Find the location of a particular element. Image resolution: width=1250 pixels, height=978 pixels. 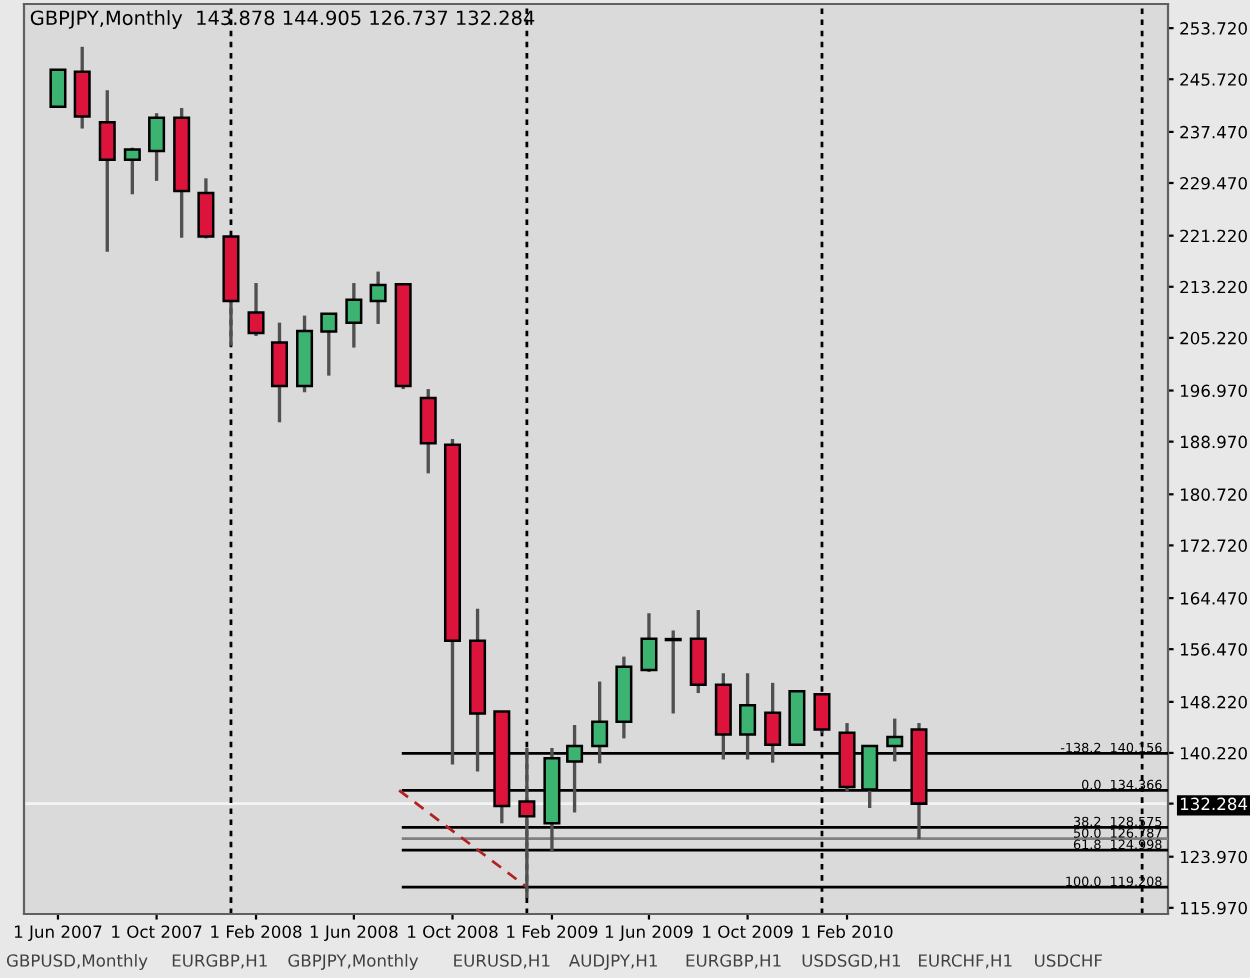

x-tick-label: 1 Jun 2007 is located at coordinates (58, 933).